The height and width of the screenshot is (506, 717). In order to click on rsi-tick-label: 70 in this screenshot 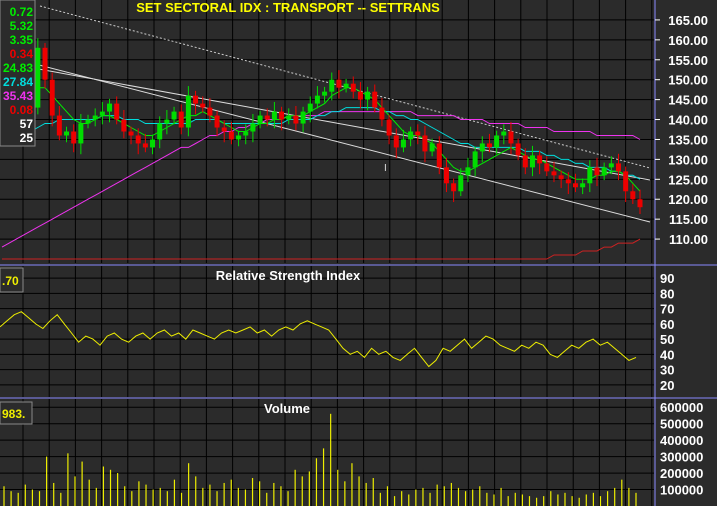, I will do `click(667, 309)`.